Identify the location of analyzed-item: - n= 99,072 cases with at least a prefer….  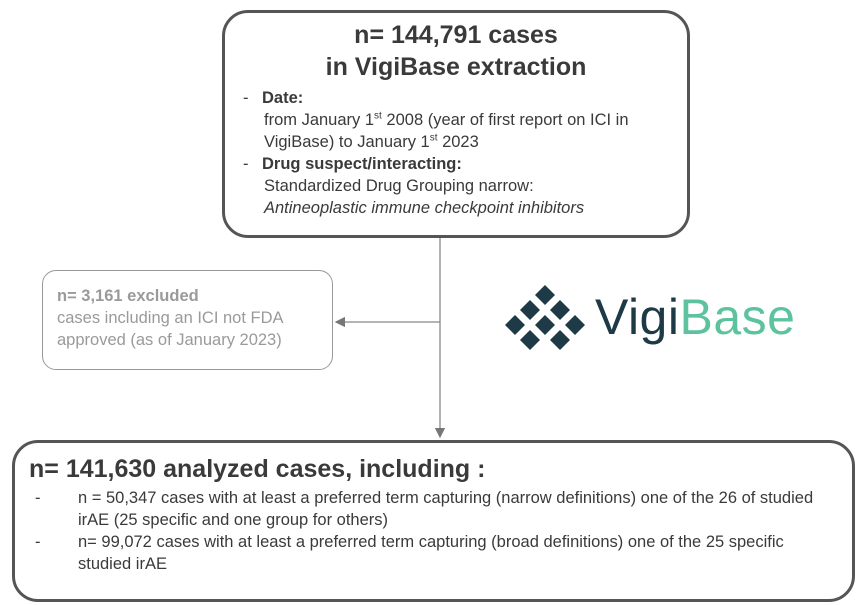
(434, 553).